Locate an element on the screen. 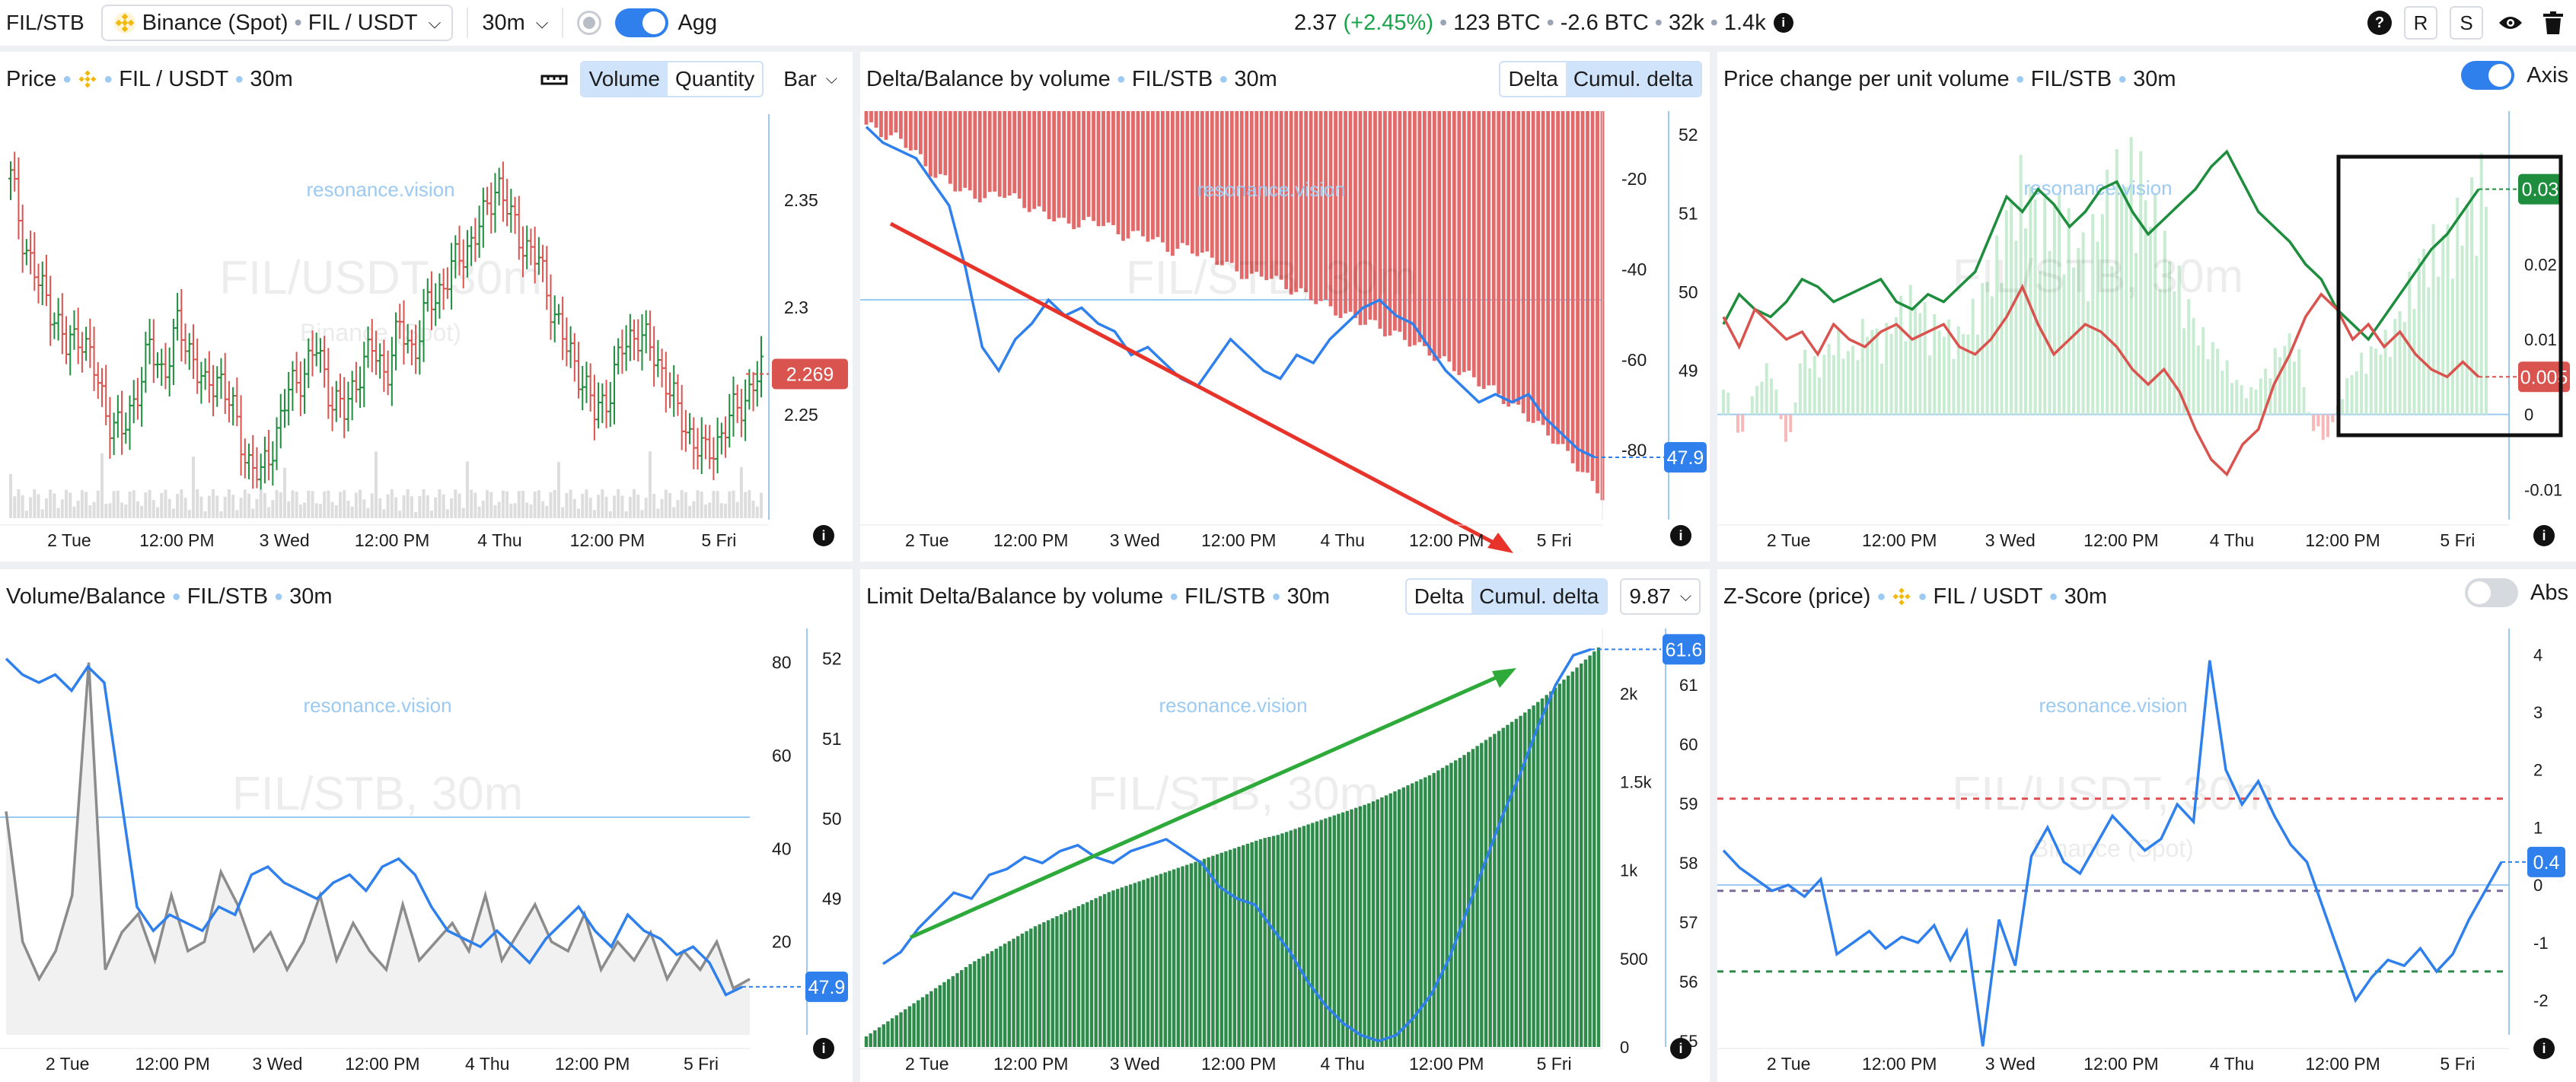  panel-interval: 30m is located at coordinates (271, 78).